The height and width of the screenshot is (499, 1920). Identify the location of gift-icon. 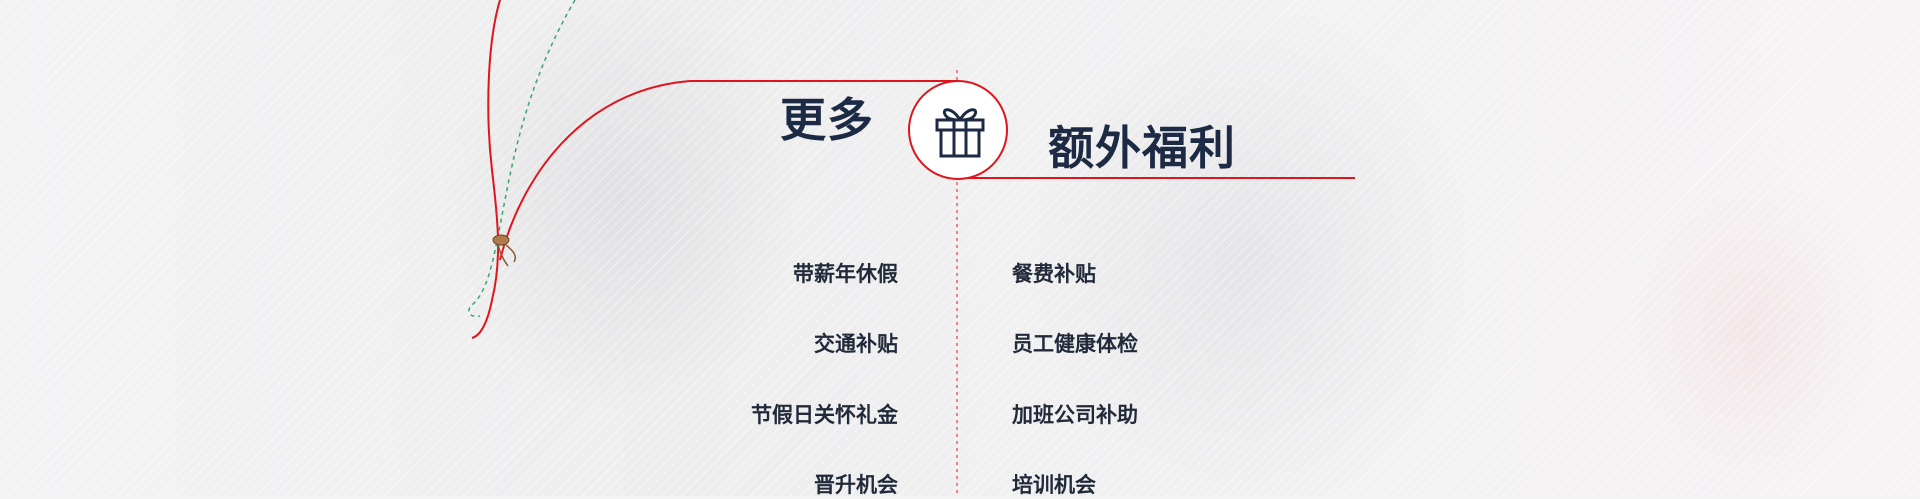
(960, 133).